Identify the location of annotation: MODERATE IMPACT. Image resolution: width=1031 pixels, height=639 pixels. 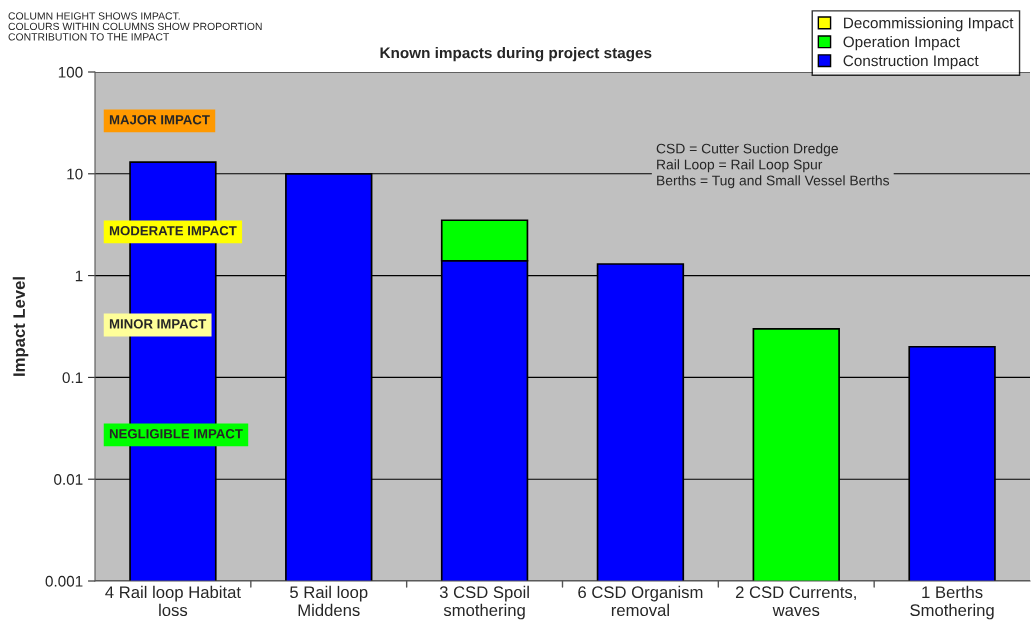
(173, 231).